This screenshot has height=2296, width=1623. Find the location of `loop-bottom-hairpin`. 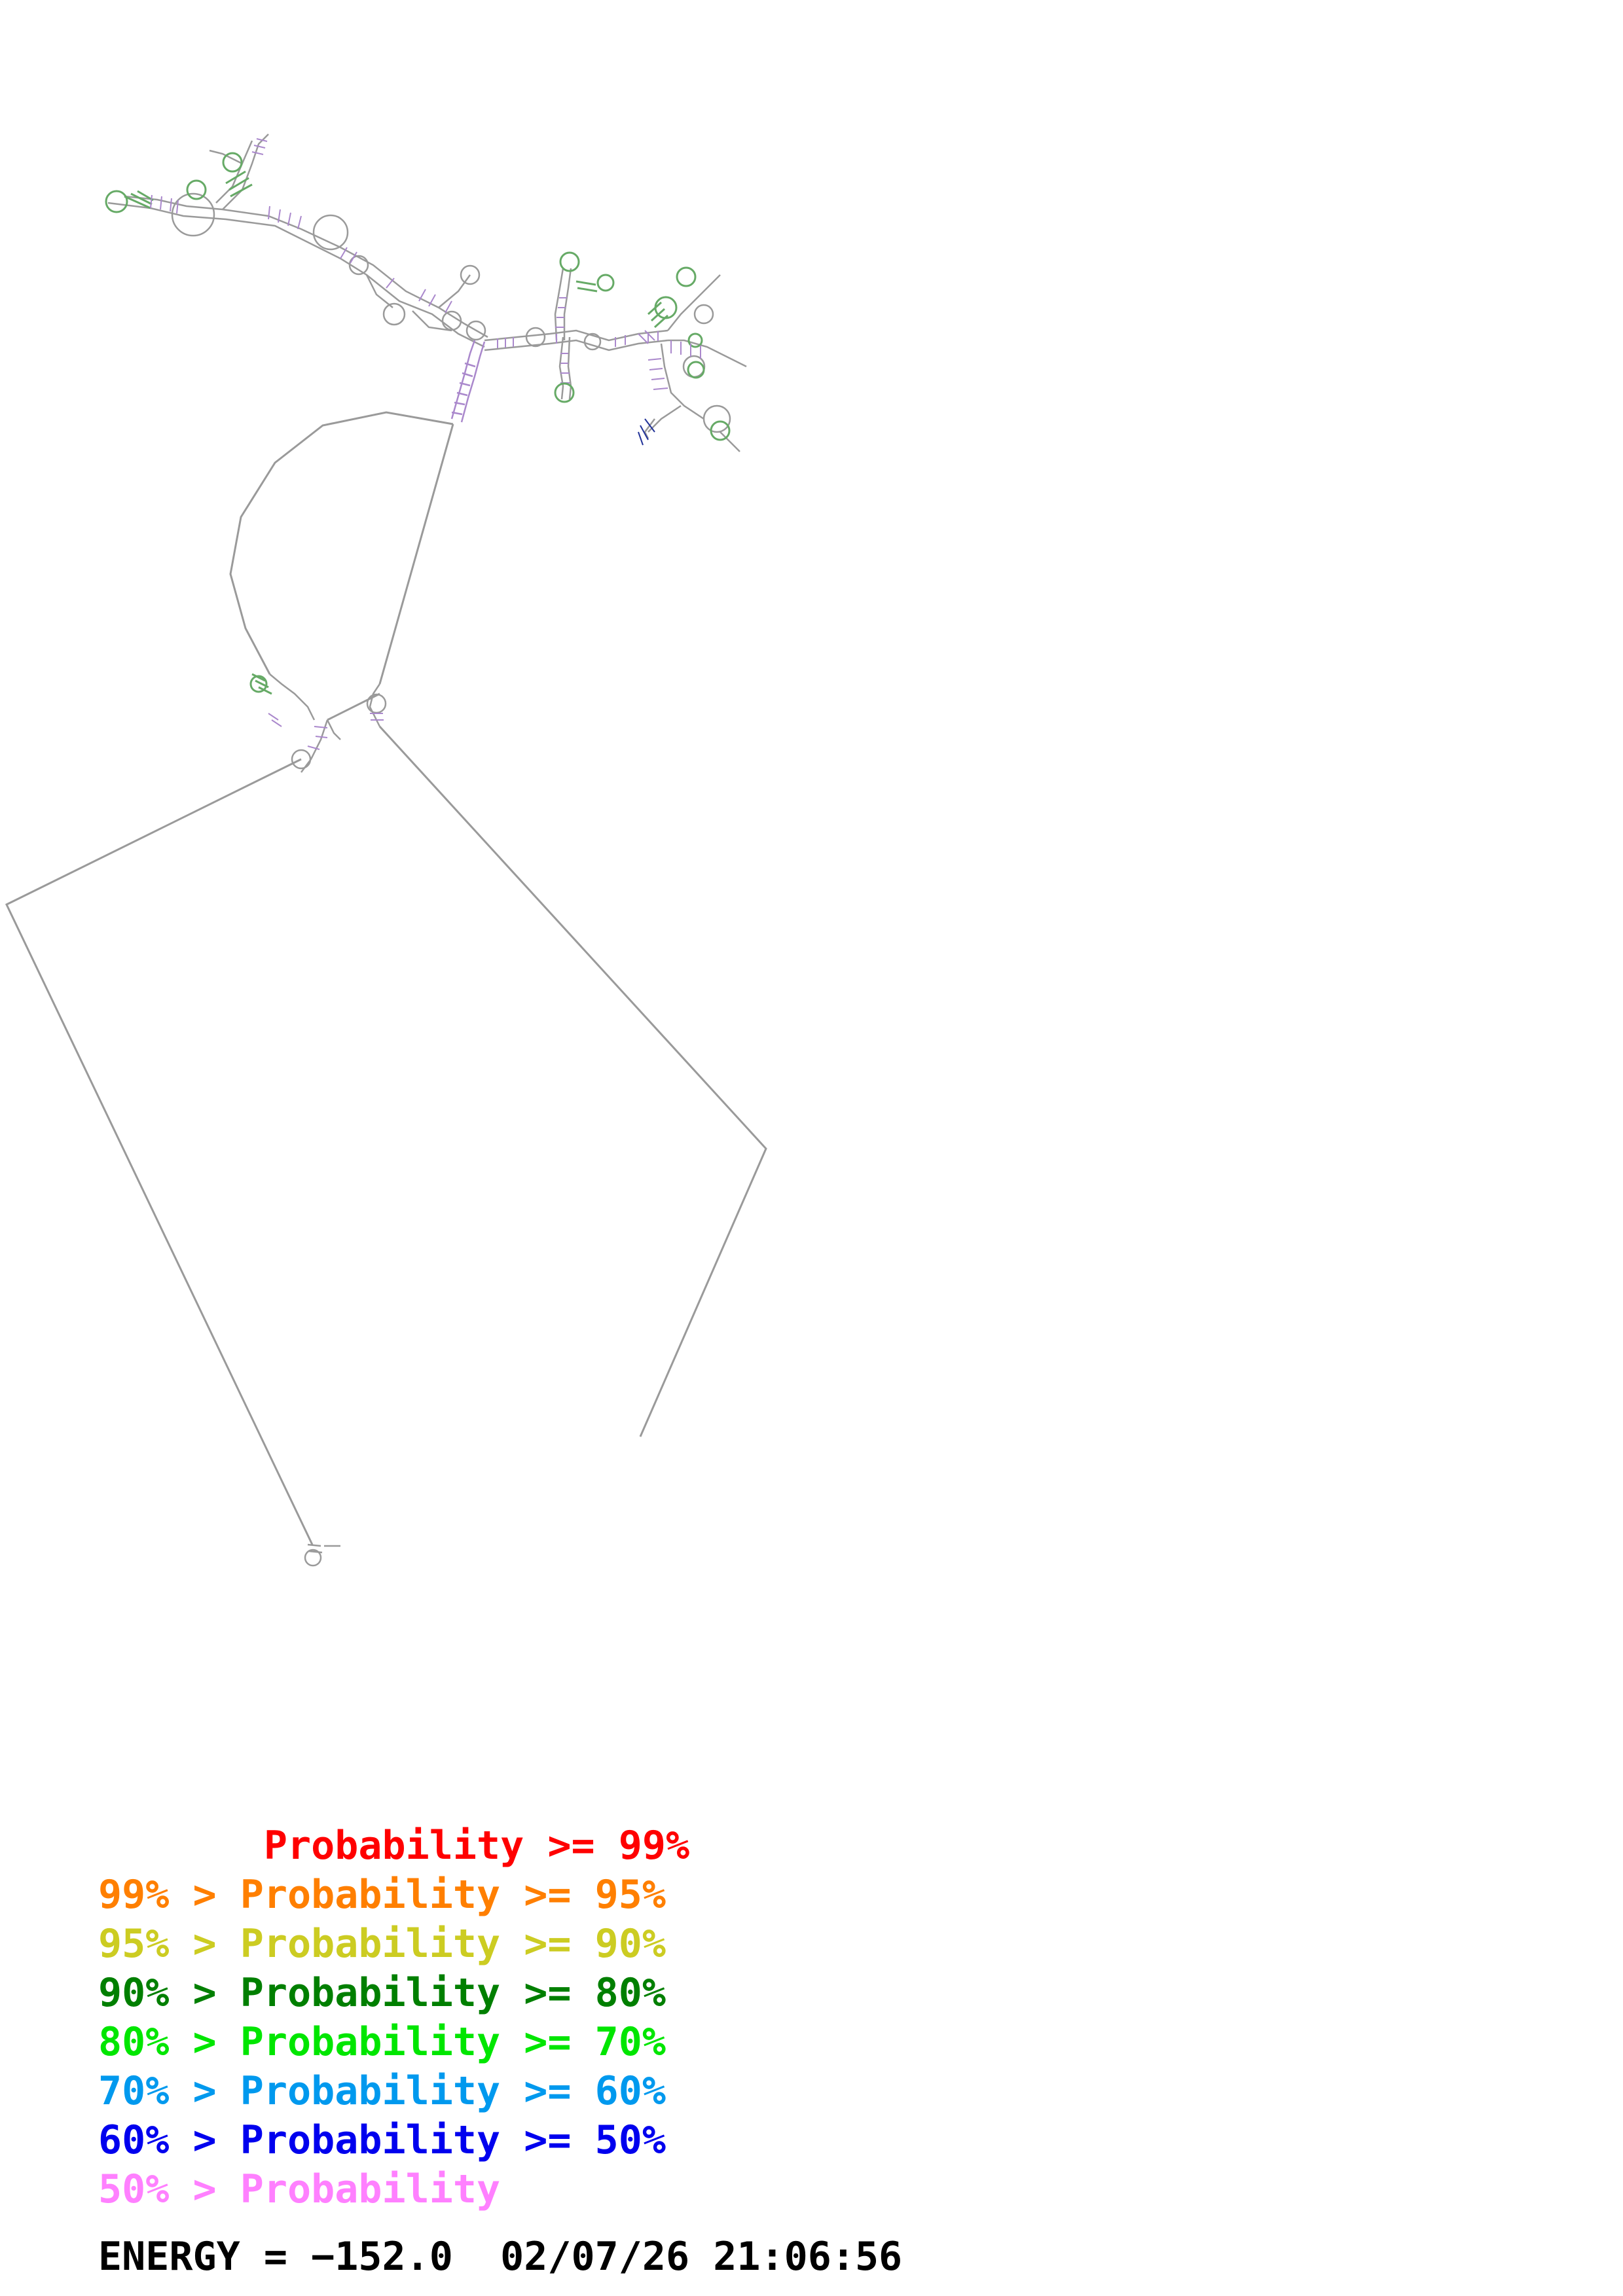

loop-bottom-hairpin is located at coordinates (313, 1558).